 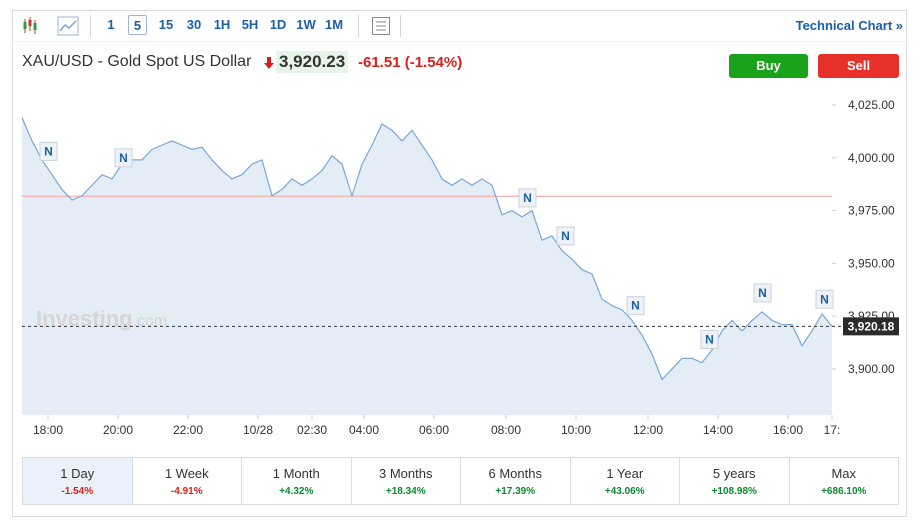 I want to click on period-tab: 1 Week -4.91%, so click(x=186, y=481).